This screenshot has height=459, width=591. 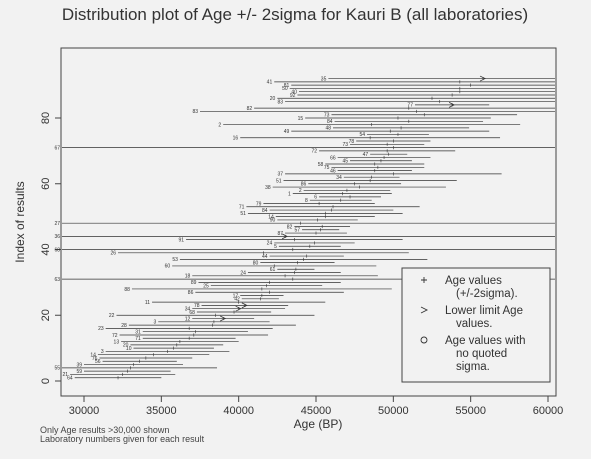 What do you see at coordinates (188, 319) in the screenshot?
I see `lab-number-label: 12` at bounding box center [188, 319].